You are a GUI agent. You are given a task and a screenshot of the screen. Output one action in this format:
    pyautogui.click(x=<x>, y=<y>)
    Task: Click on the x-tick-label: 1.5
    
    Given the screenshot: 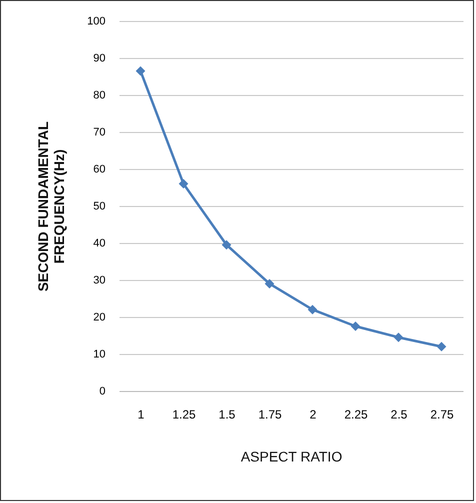 What is the action you would take?
    pyautogui.click(x=227, y=415)
    